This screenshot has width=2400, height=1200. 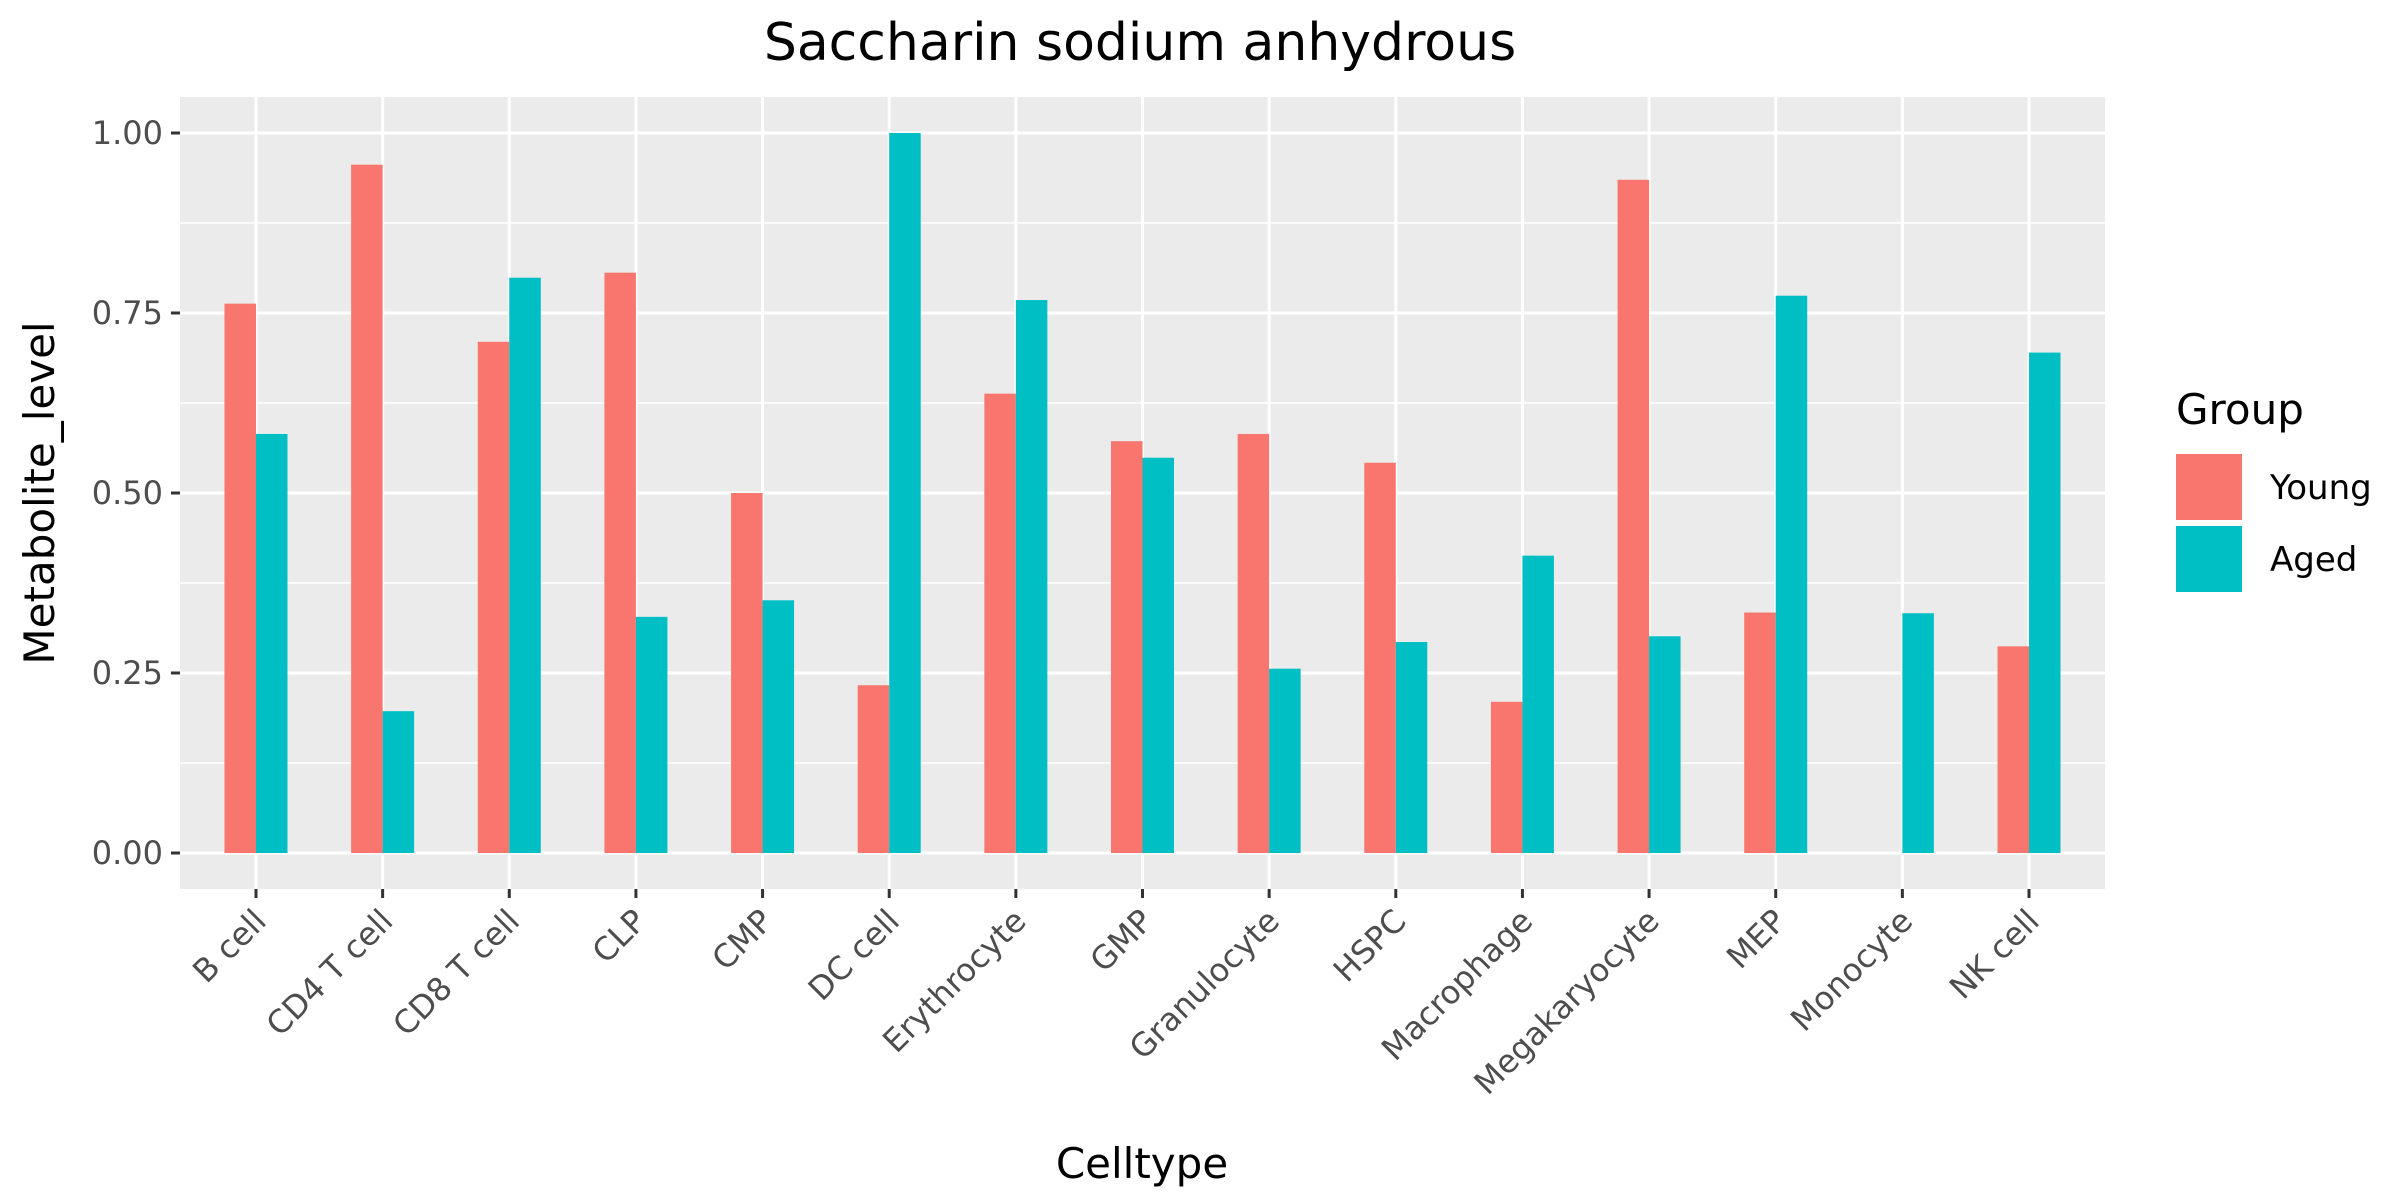 What do you see at coordinates (1142, 1163) in the screenshot?
I see `x-axis-title: Celltype` at bounding box center [1142, 1163].